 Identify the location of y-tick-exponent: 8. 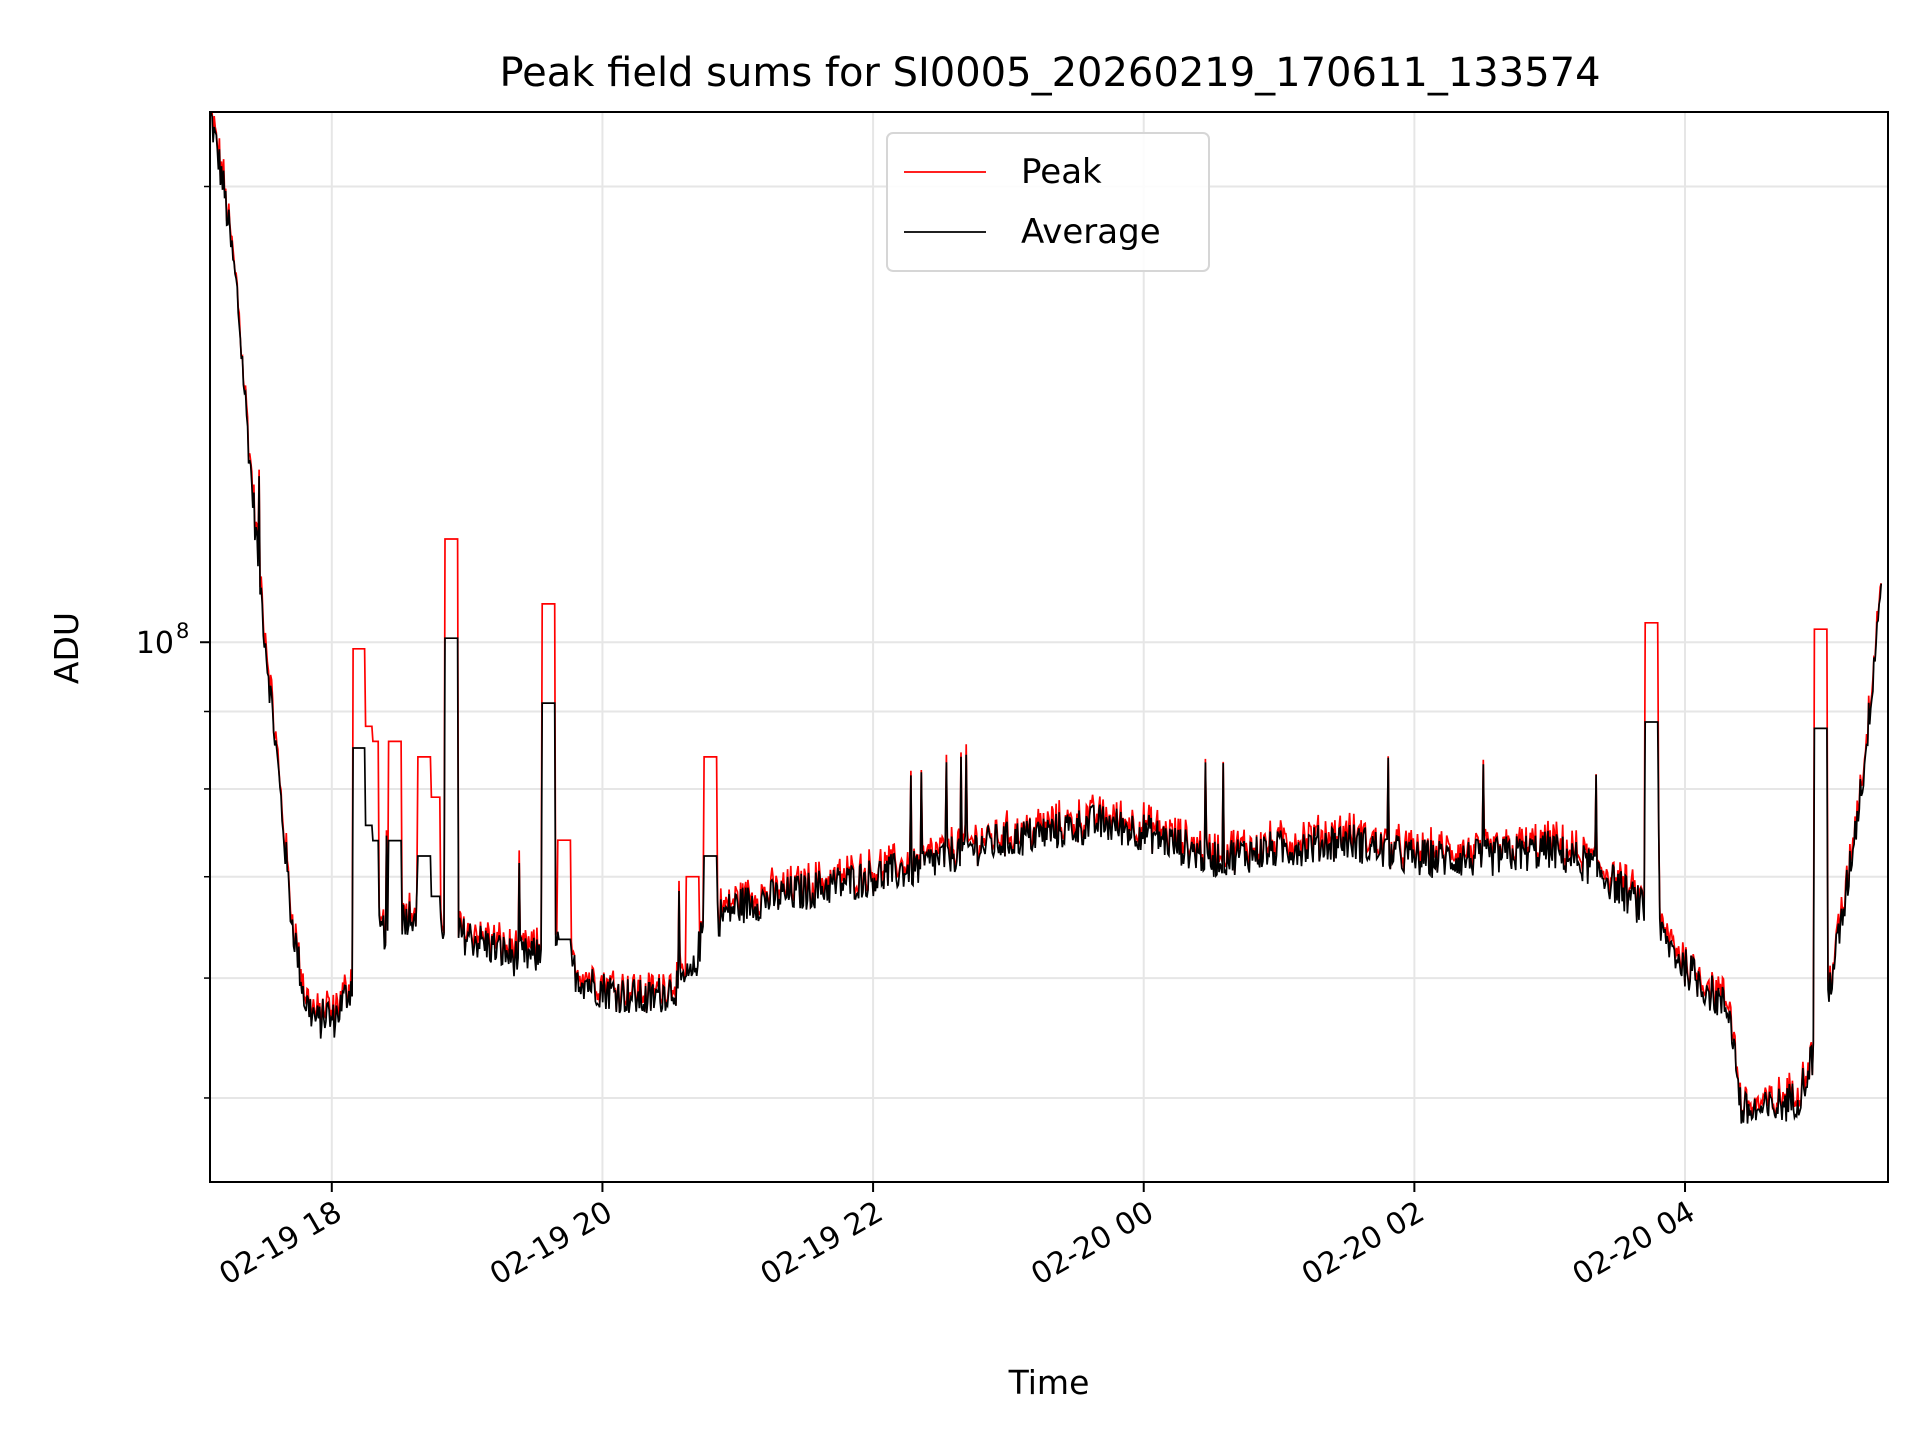
(182, 631).